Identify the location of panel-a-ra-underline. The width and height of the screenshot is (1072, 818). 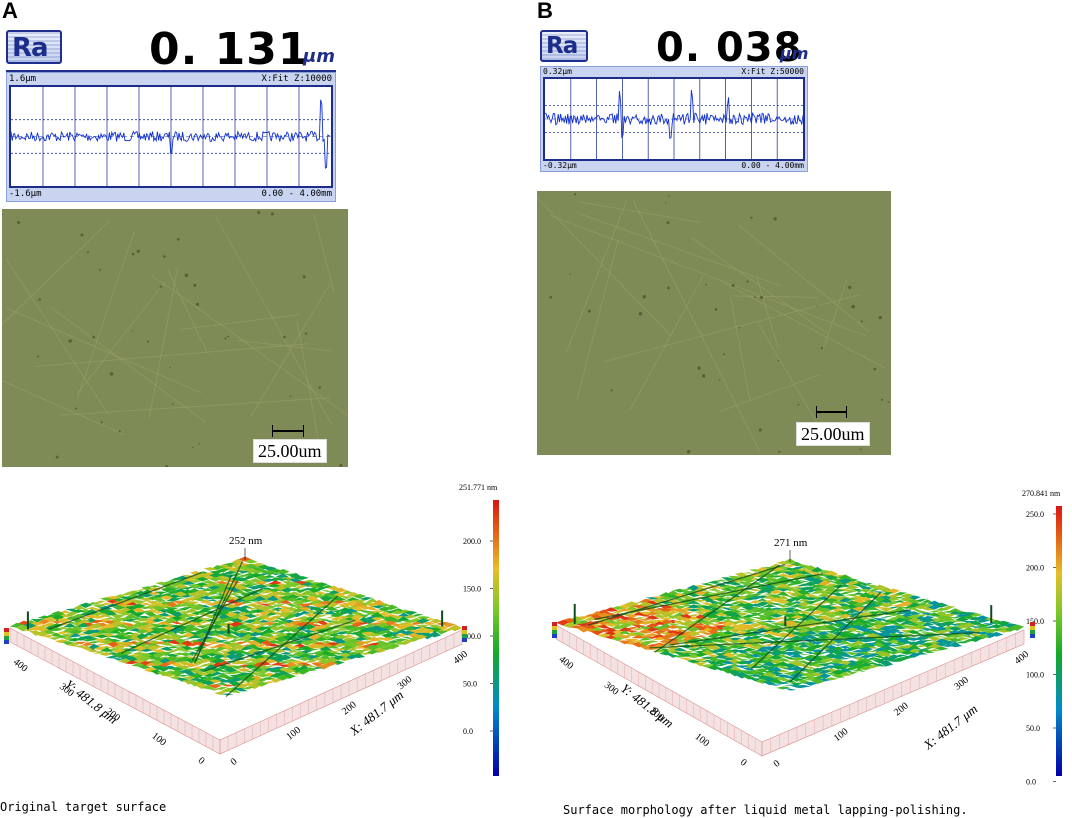
(171, 71).